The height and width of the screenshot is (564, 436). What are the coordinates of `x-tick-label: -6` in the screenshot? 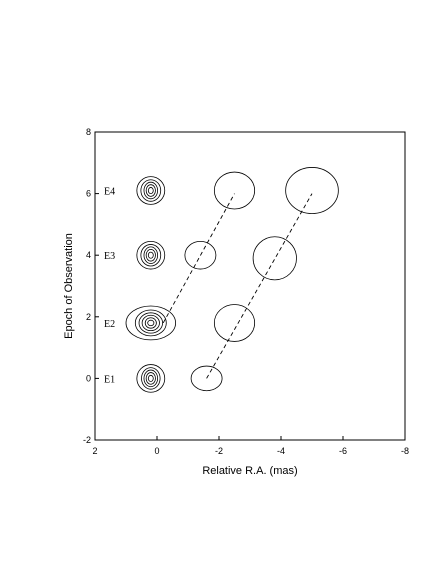 It's located at (343, 451).